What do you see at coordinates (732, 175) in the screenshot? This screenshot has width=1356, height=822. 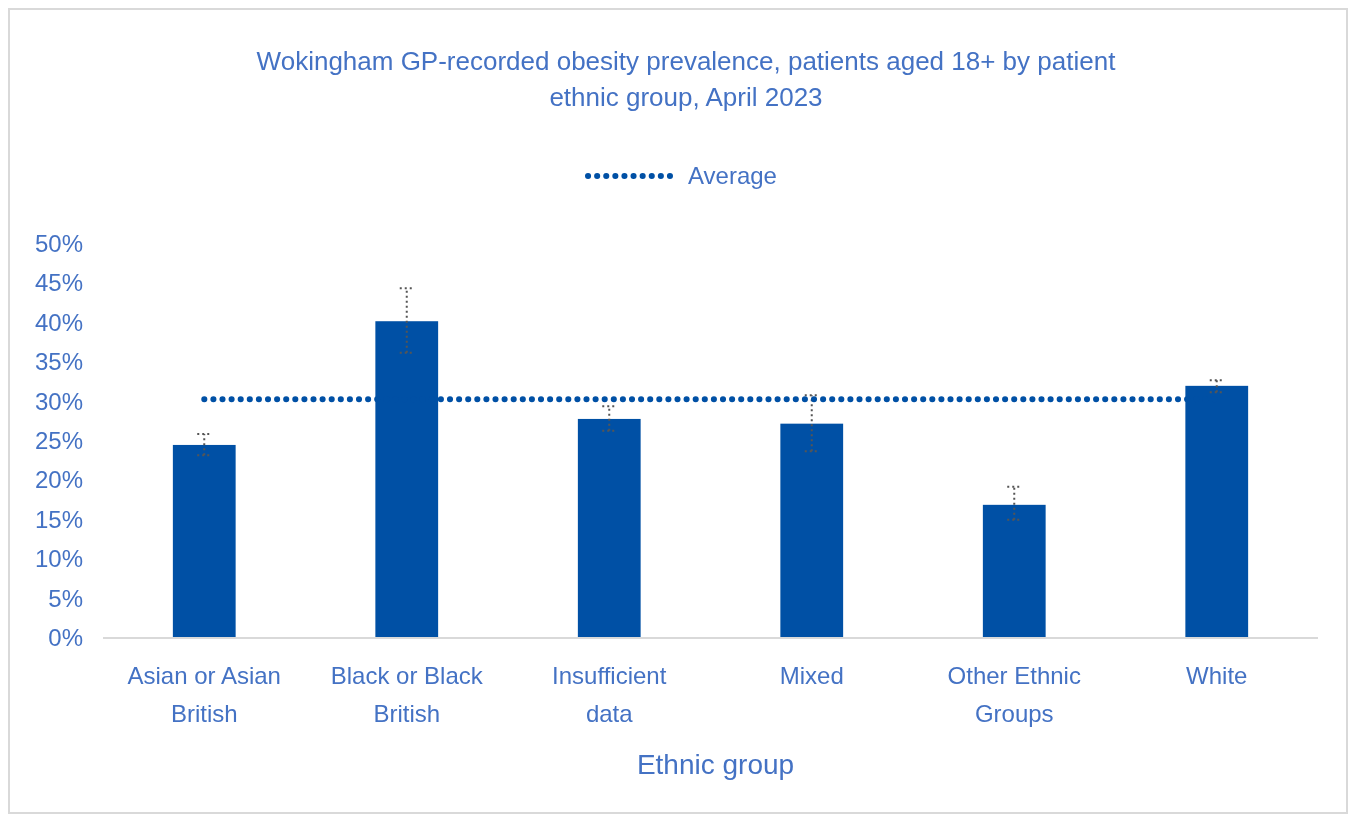 I see `legend-label: Average` at bounding box center [732, 175].